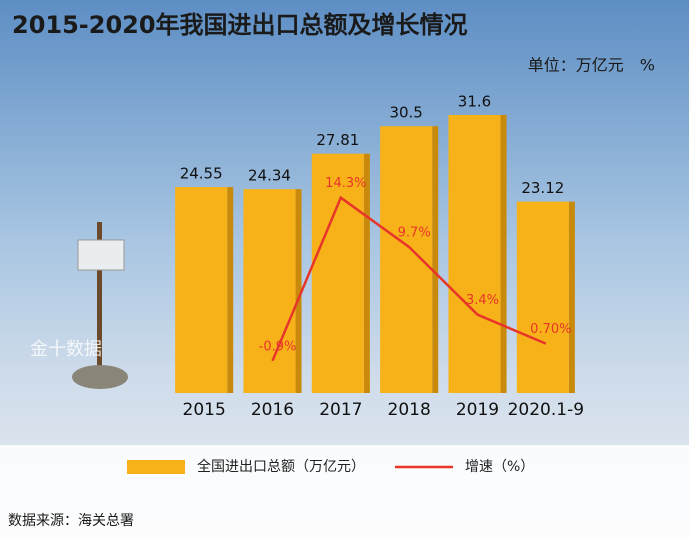 The height and width of the screenshot is (540, 689). What do you see at coordinates (278, 346) in the screenshot?
I see `line-value-label: -0.9%` at bounding box center [278, 346].